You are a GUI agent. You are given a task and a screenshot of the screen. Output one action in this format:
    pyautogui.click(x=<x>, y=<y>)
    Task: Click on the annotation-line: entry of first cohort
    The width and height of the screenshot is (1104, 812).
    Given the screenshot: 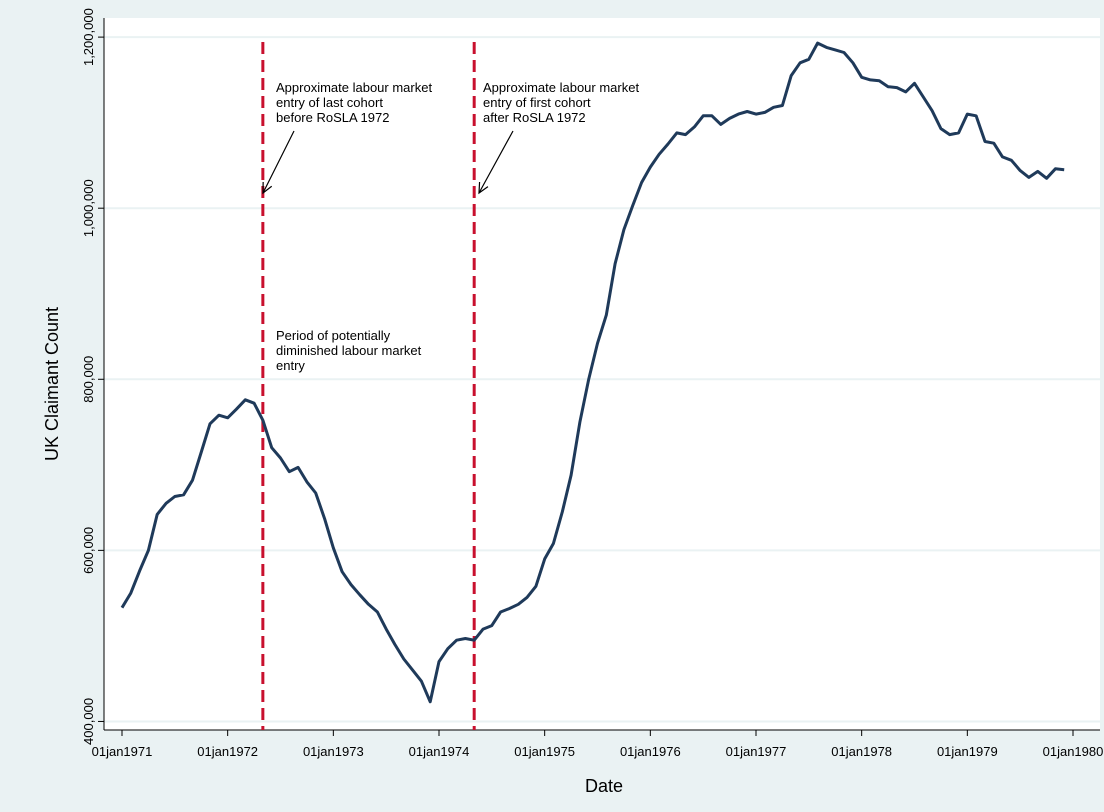 What is the action you would take?
    pyautogui.click(x=537, y=102)
    